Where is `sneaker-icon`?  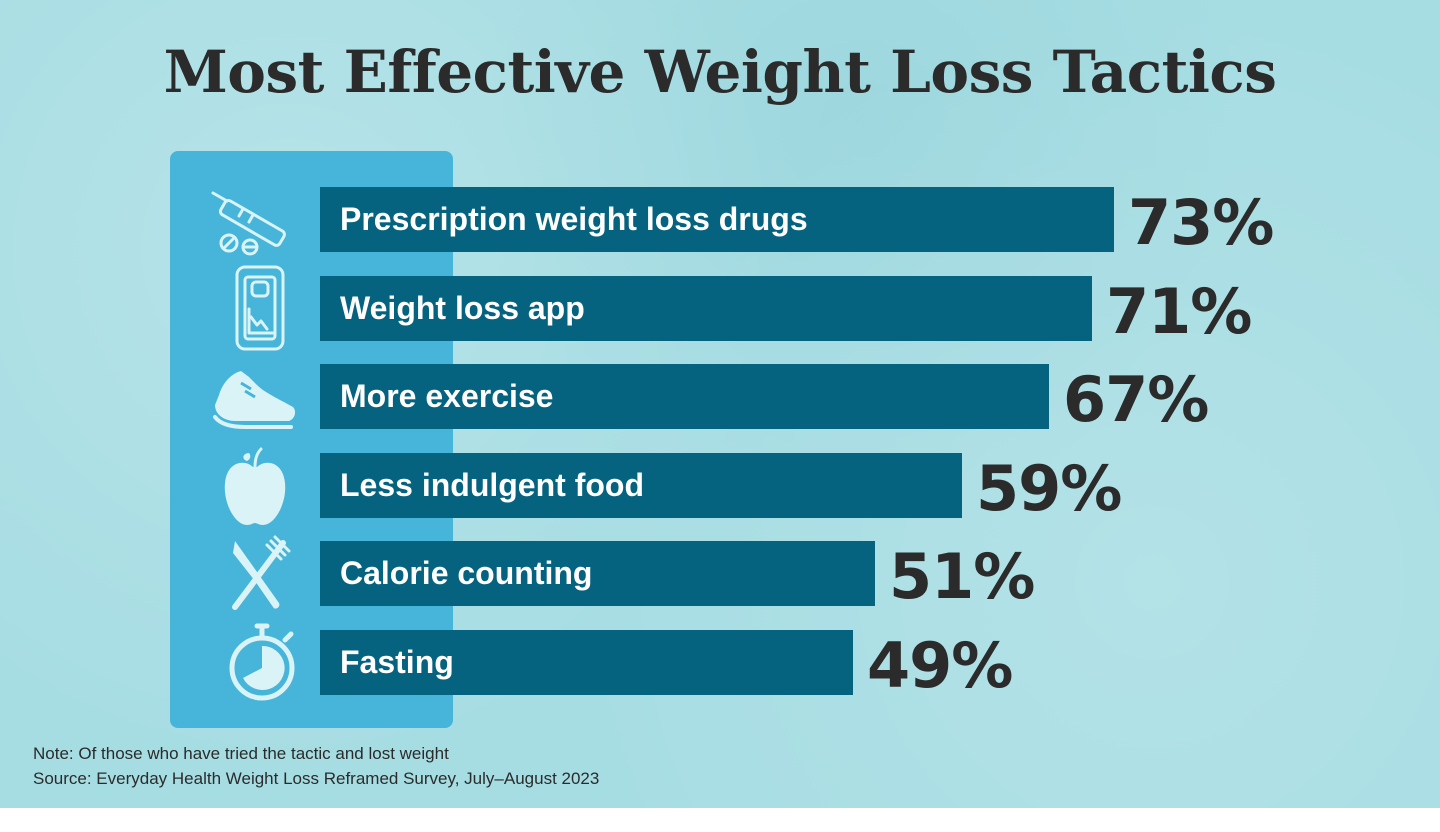 sneaker-icon is located at coordinates (252, 398).